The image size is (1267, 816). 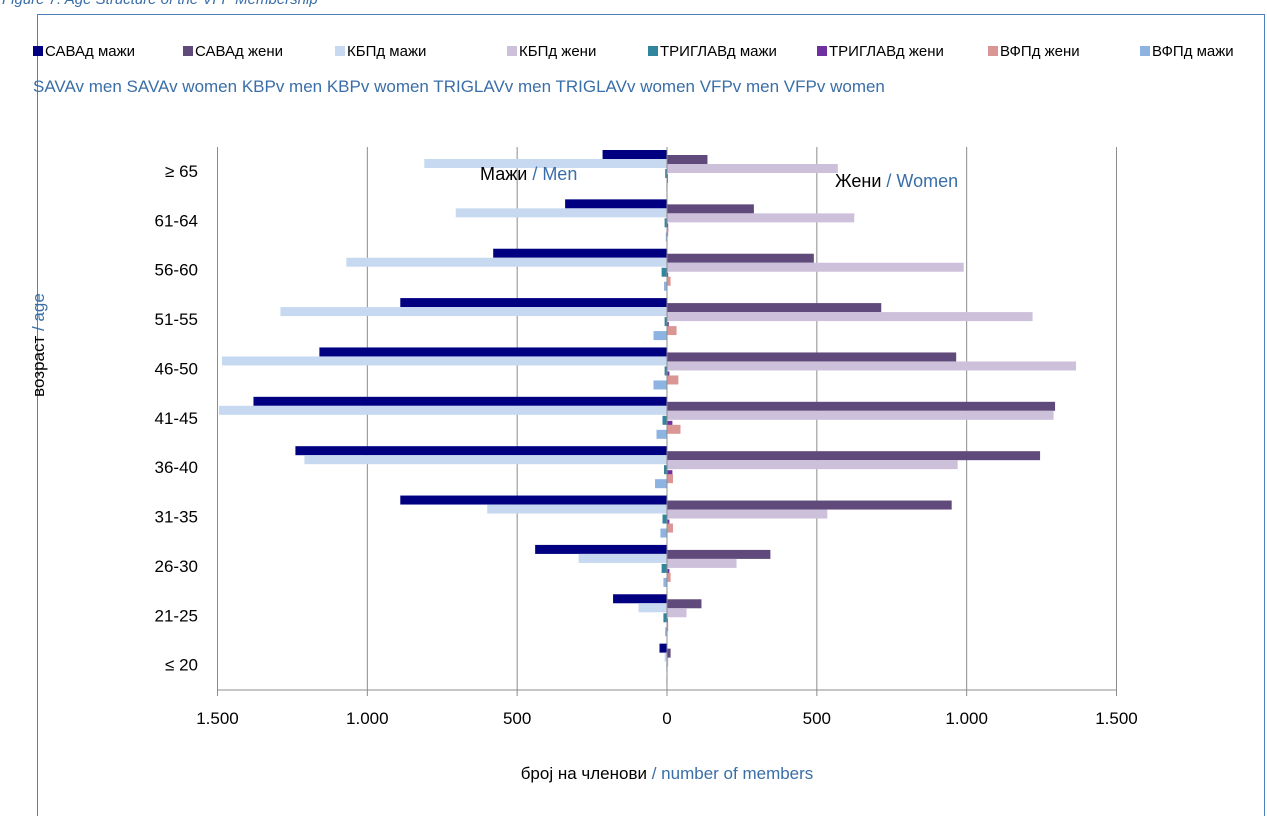 I want to click on bar-ТРИГЛАВд-мажи-4, so click(x=665, y=371).